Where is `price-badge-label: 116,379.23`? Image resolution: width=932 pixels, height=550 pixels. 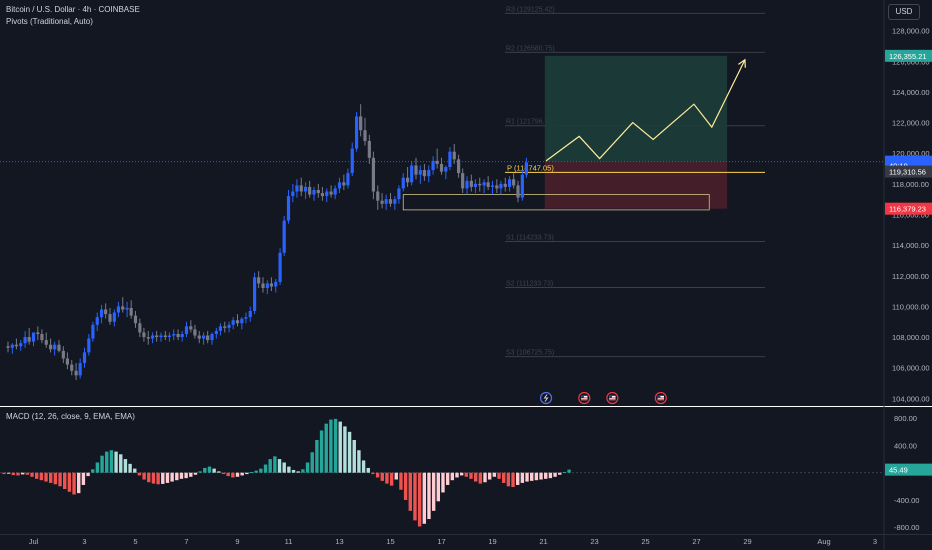
price-badge-label: 116,379.23 is located at coordinates (907, 209).